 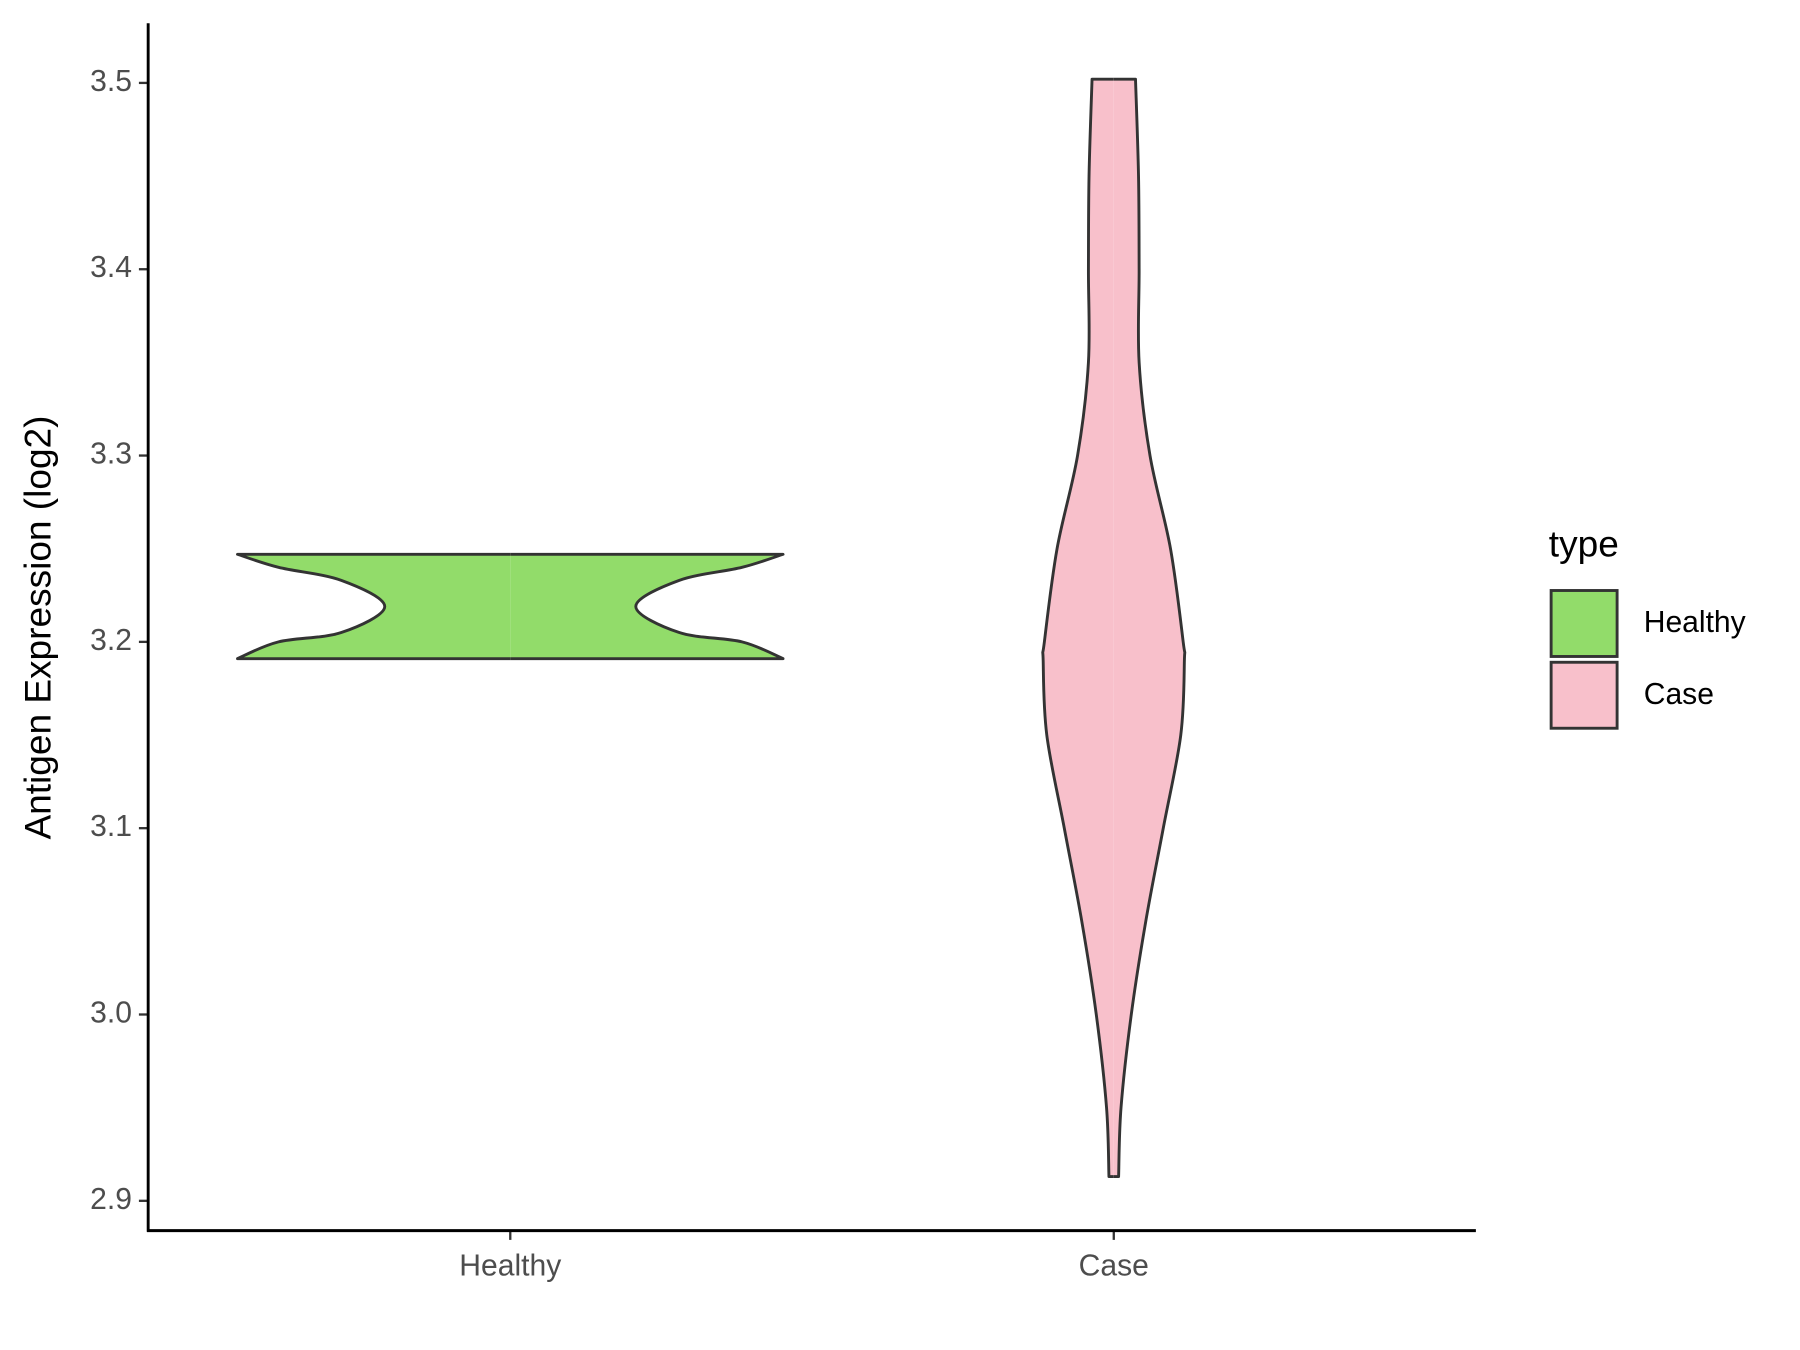 What do you see at coordinates (1114, 1266) in the screenshot?
I see `x-tick-label: Case` at bounding box center [1114, 1266].